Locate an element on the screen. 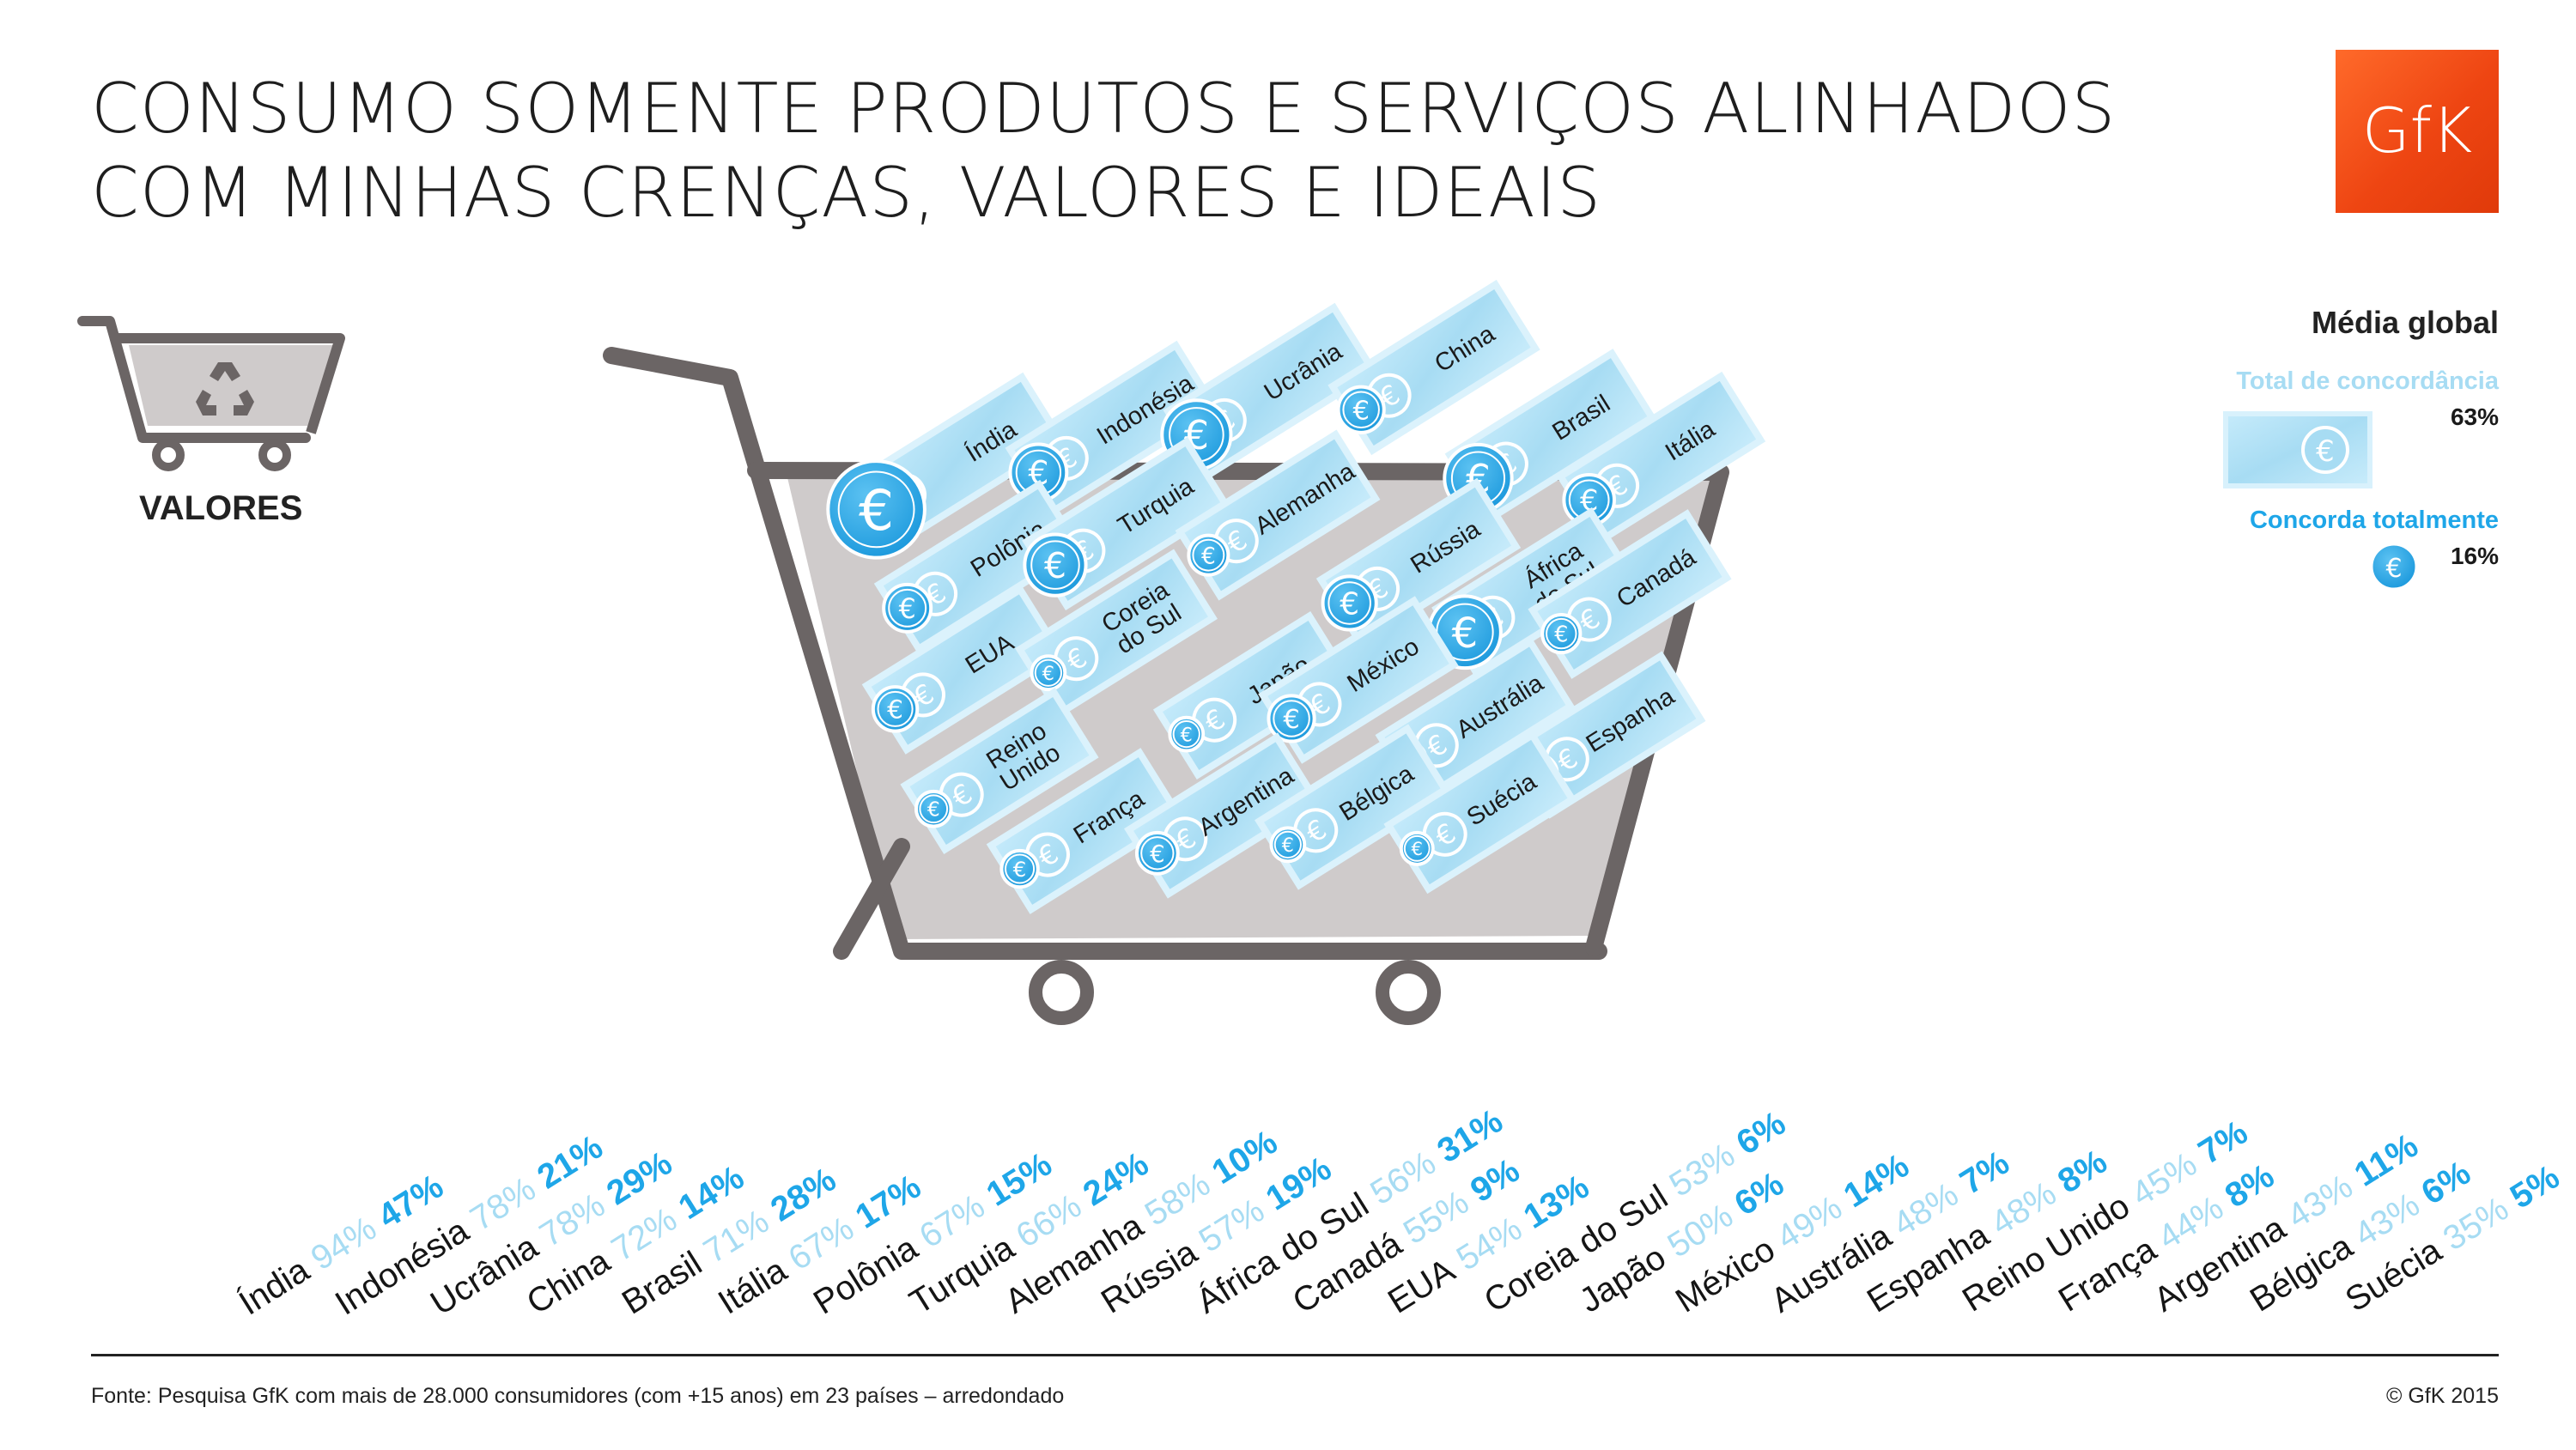 This screenshot has width=2576, height=1450. legend-total-value: 63% is located at coordinates (2474, 417).